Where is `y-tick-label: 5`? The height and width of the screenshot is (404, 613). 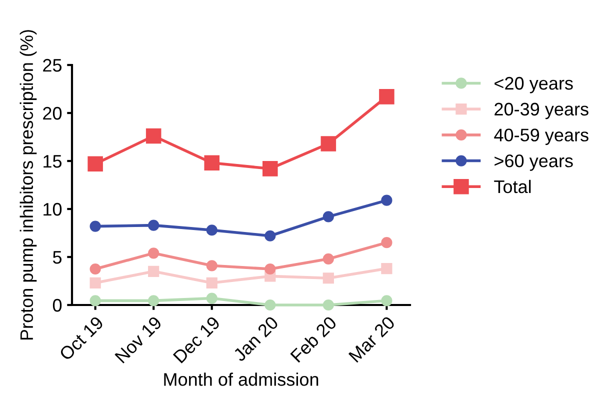 y-tick-label: 5 is located at coordinates (57, 257).